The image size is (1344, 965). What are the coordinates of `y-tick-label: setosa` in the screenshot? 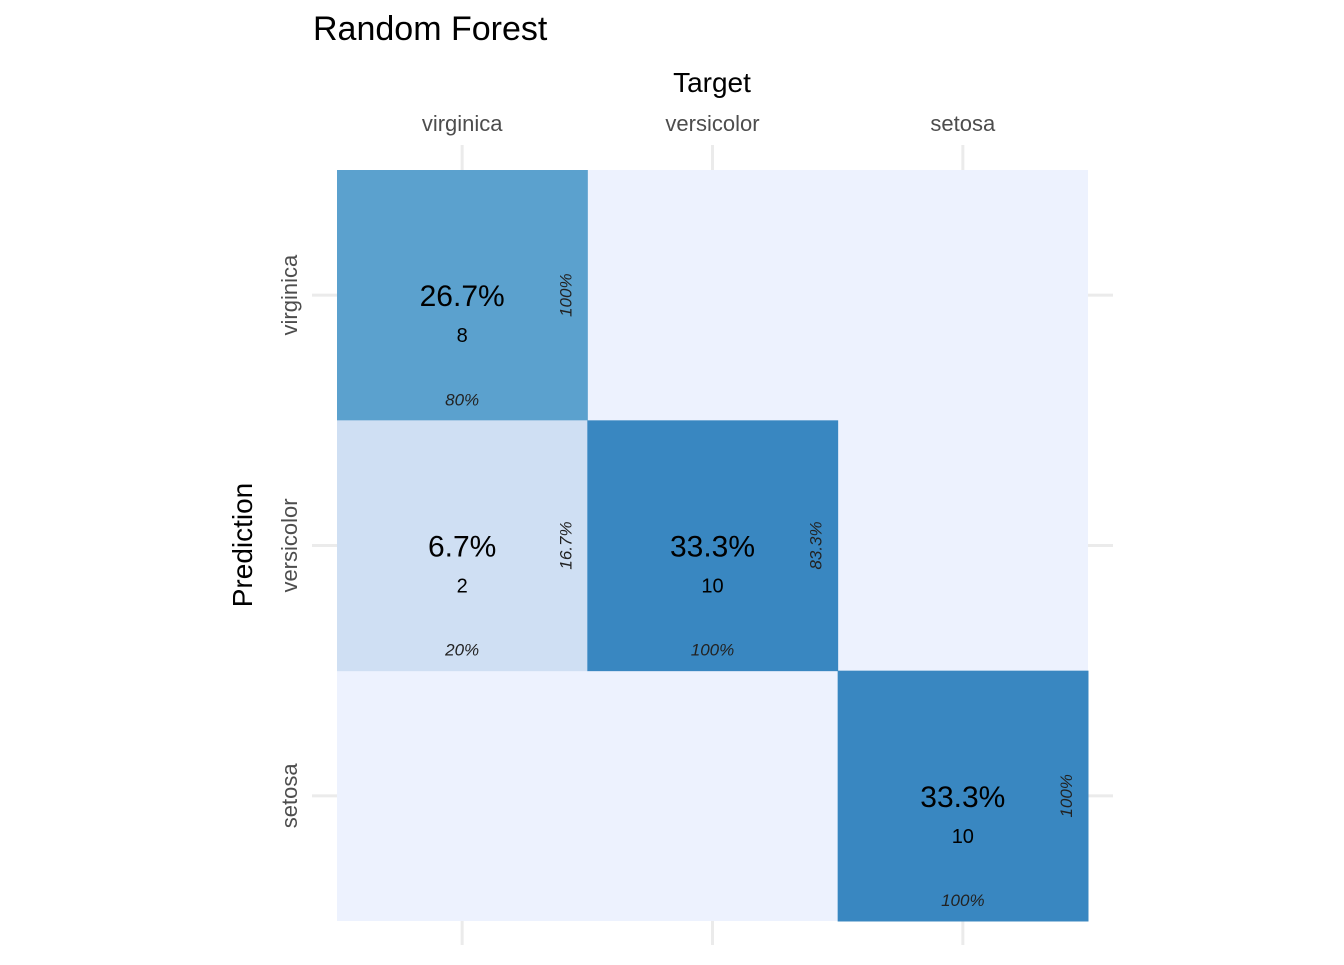 It's located at (289, 796).